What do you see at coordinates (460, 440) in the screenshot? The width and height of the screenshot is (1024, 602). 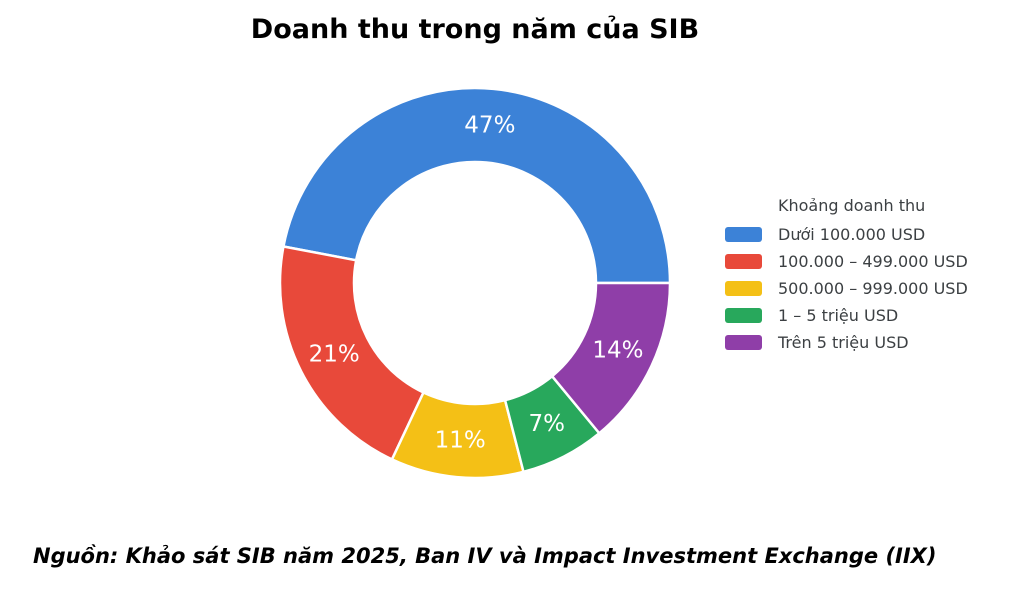 I see `slice-label-3: 11%` at bounding box center [460, 440].